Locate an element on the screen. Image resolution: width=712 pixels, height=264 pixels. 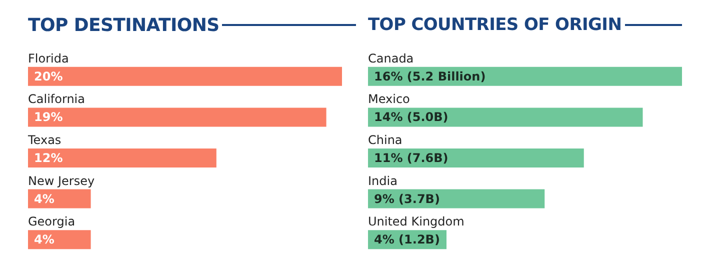
data-label: 9% (3.7B) is located at coordinates (407, 199).